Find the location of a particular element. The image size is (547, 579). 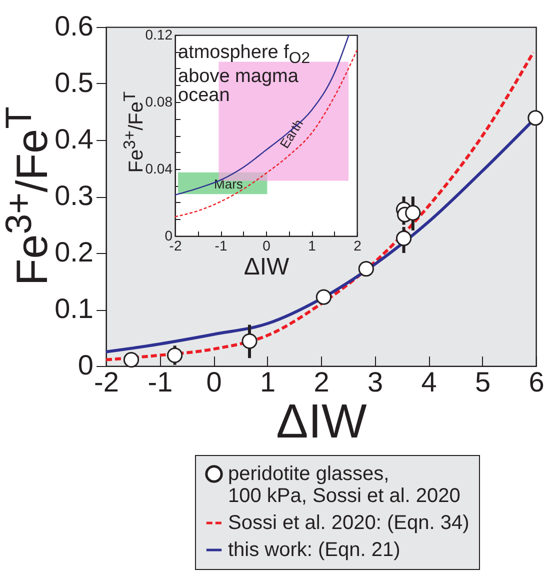

y-tick-label: 0.6 is located at coordinates (74, 26).